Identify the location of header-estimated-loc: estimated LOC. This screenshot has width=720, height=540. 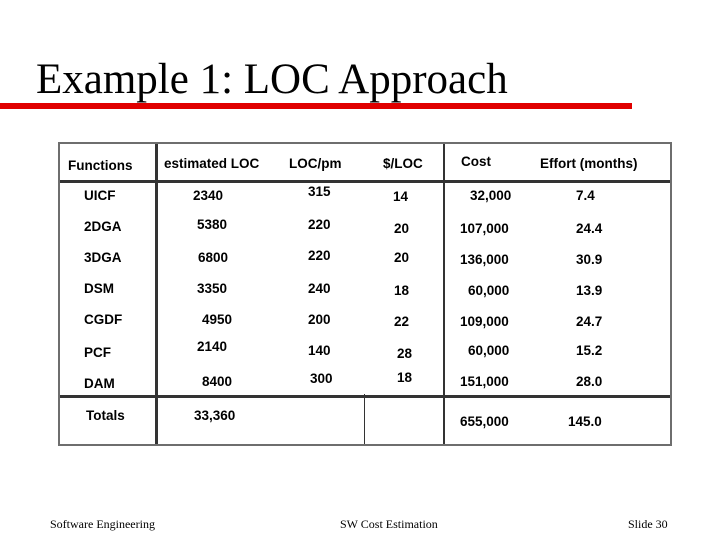
(212, 163).